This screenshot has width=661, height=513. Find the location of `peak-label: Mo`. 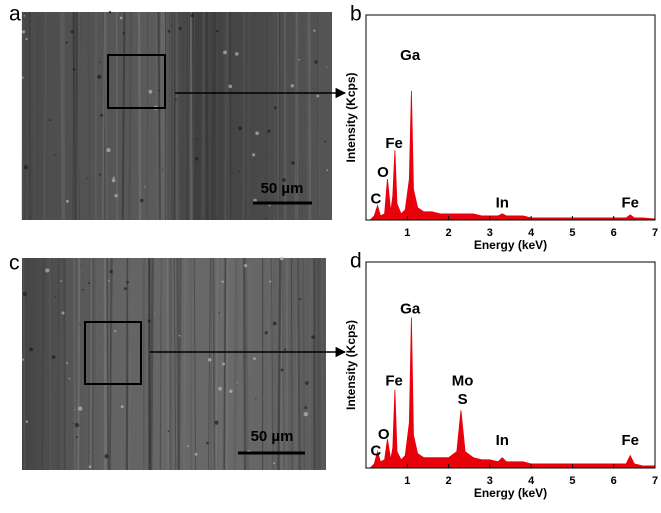

peak-label: Mo is located at coordinates (463, 380).